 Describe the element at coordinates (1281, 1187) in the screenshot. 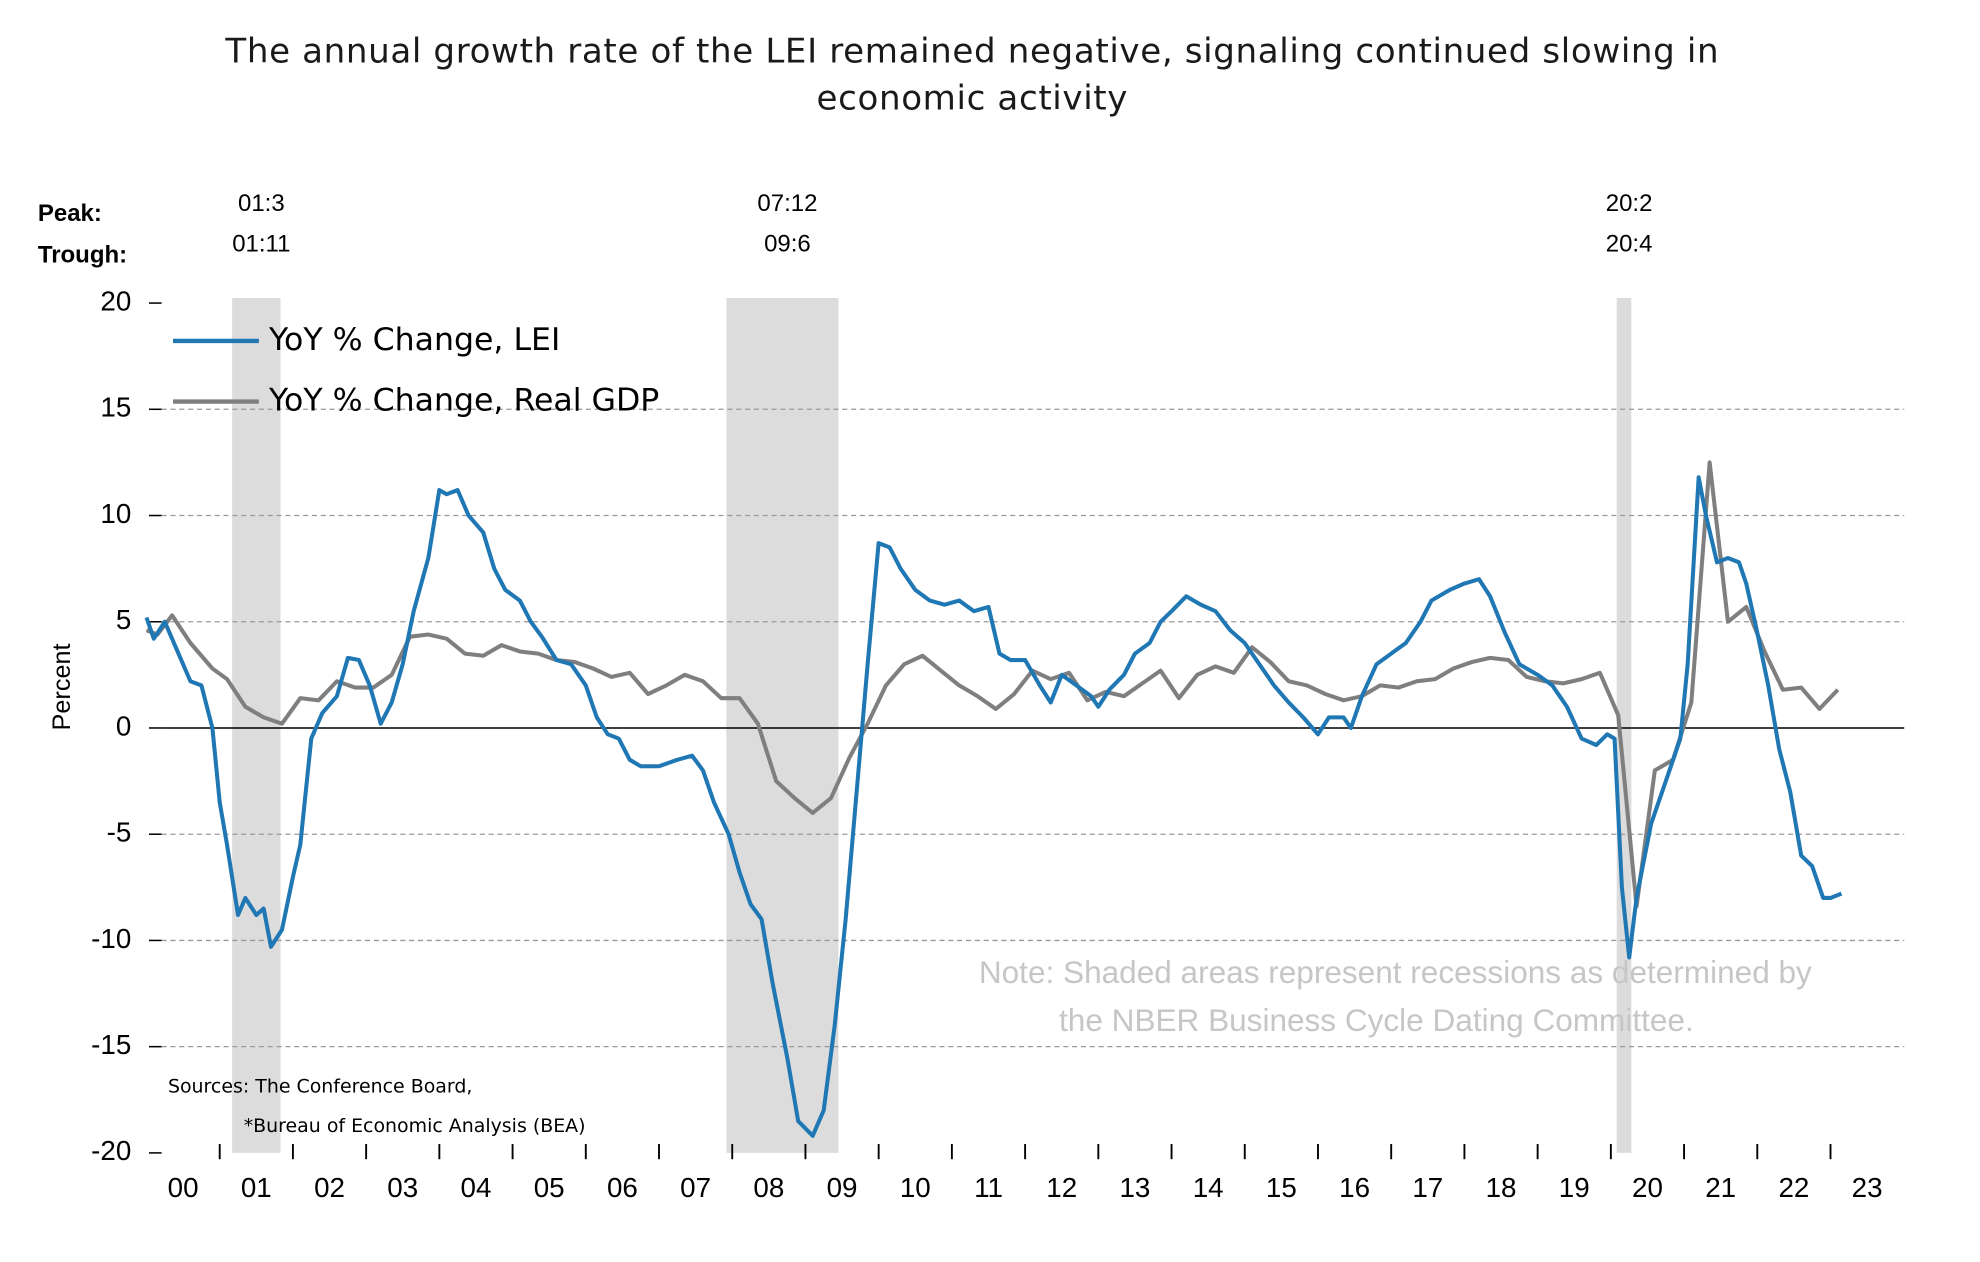

I see `x-tick-label: 15` at that location.